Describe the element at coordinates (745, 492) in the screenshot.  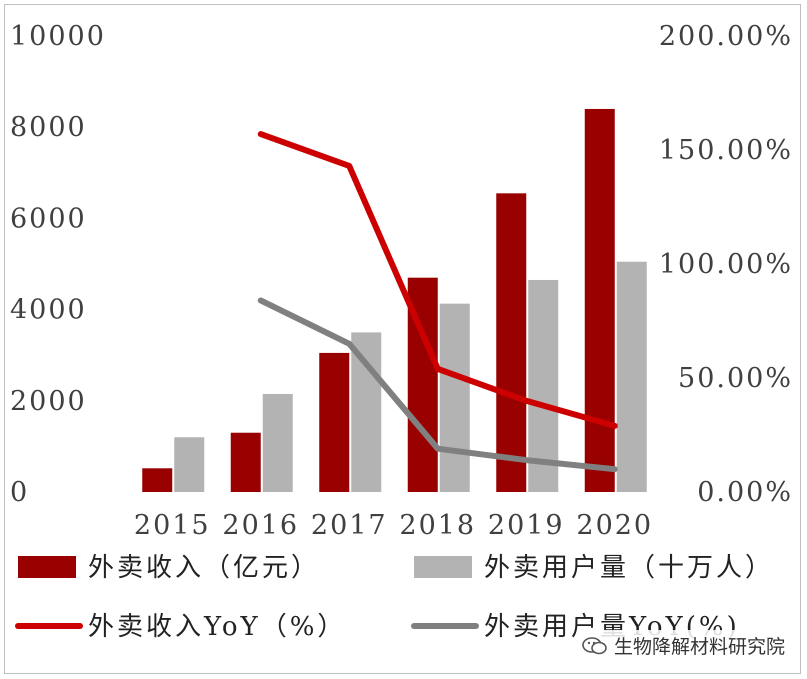
I see `right-axis-tick: 0.00%` at that location.